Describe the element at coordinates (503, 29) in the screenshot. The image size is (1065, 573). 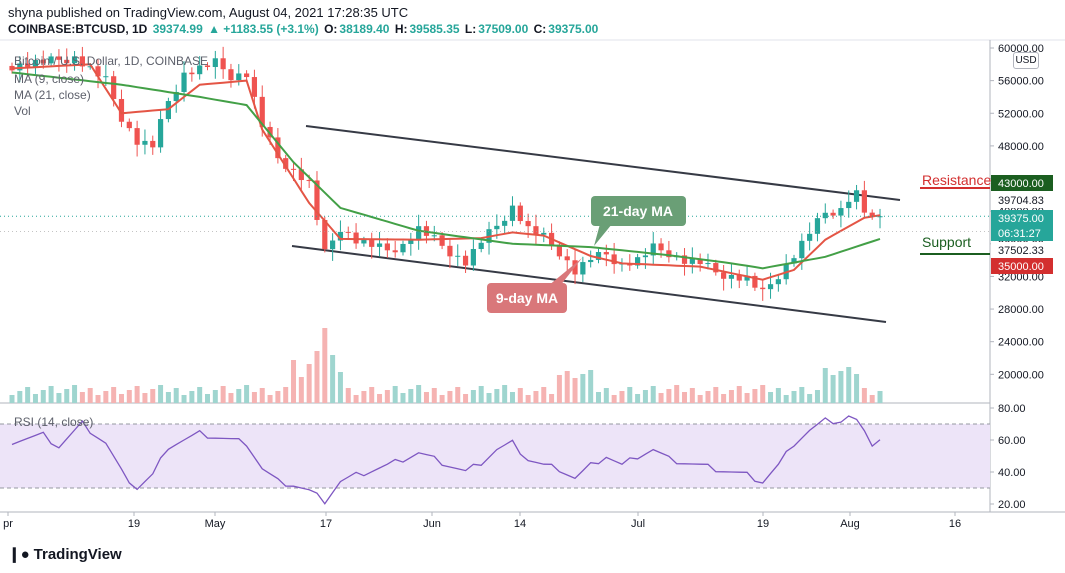
I see `low-value: 37509.00` at that location.